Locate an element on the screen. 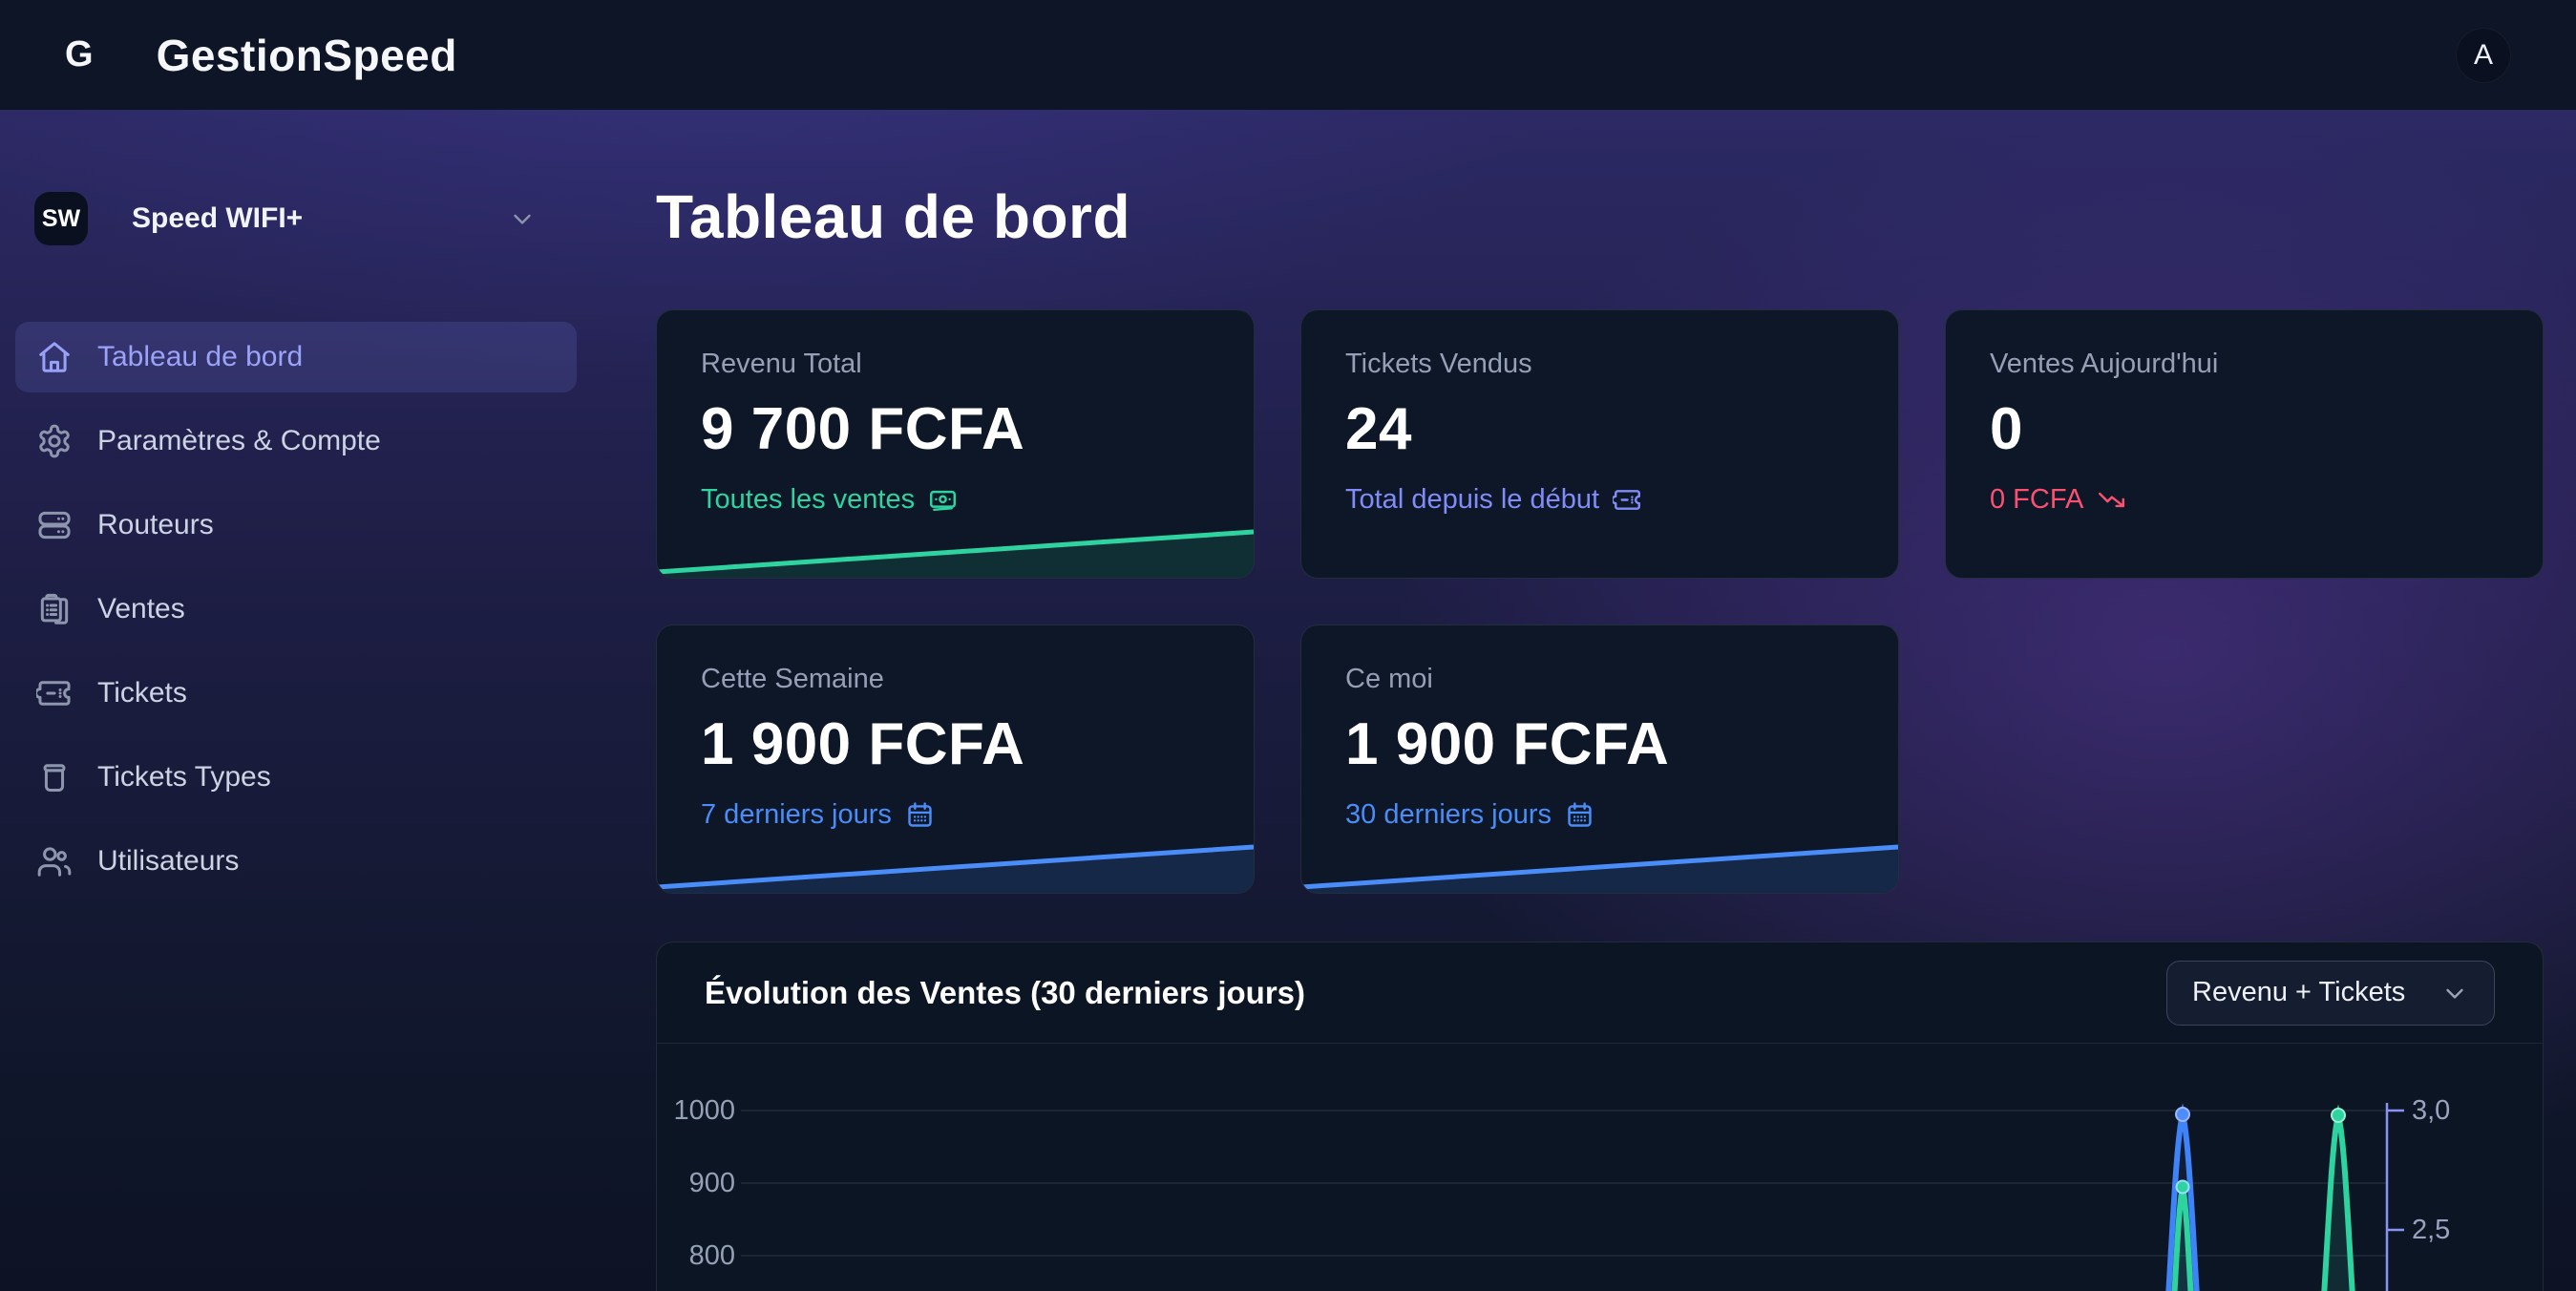 The width and height of the screenshot is (2576, 1291). jar-icon is located at coordinates (54, 777).